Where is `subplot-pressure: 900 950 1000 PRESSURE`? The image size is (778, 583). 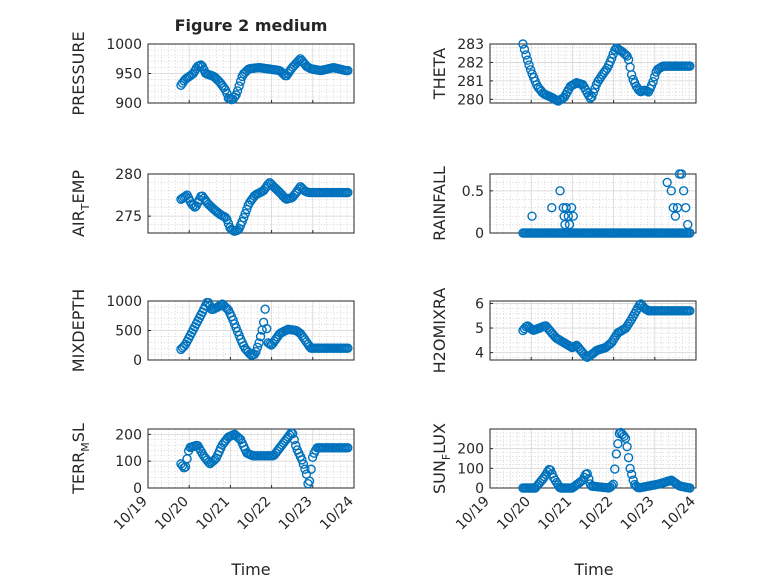 subplot-pressure: 900 950 1000 PRESSURE is located at coordinates (212, 73).